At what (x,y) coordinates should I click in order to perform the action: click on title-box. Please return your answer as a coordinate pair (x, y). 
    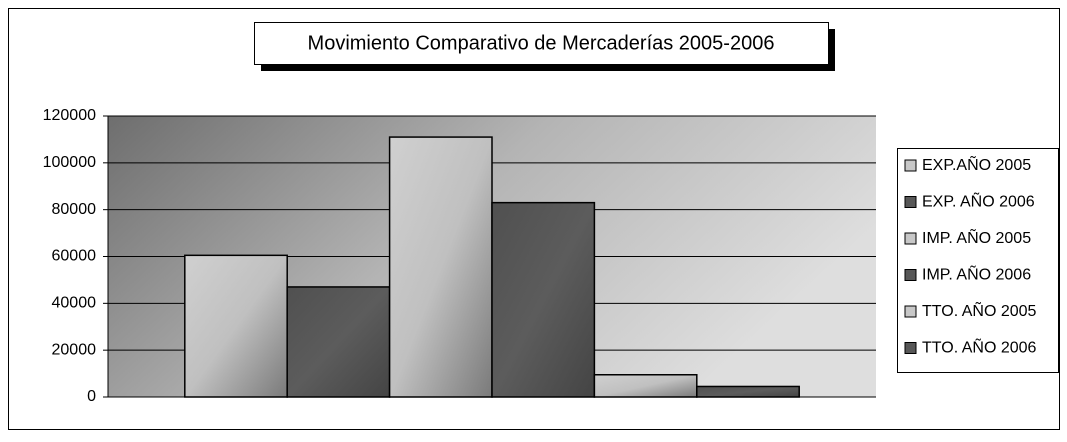
    Looking at the image, I should click on (541, 43).